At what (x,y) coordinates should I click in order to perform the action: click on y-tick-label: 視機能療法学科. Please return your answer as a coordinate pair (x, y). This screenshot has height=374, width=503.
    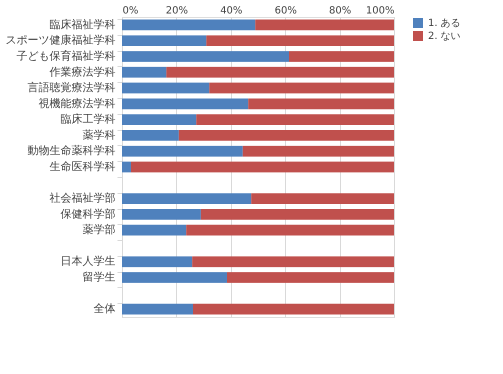
    Looking at the image, I should click on (77, 103).